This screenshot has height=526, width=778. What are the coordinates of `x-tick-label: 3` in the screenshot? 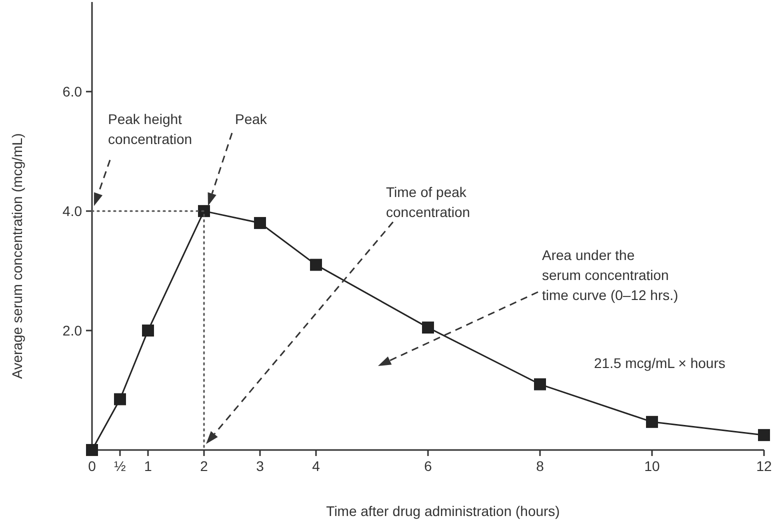 It's located at (260, 466).